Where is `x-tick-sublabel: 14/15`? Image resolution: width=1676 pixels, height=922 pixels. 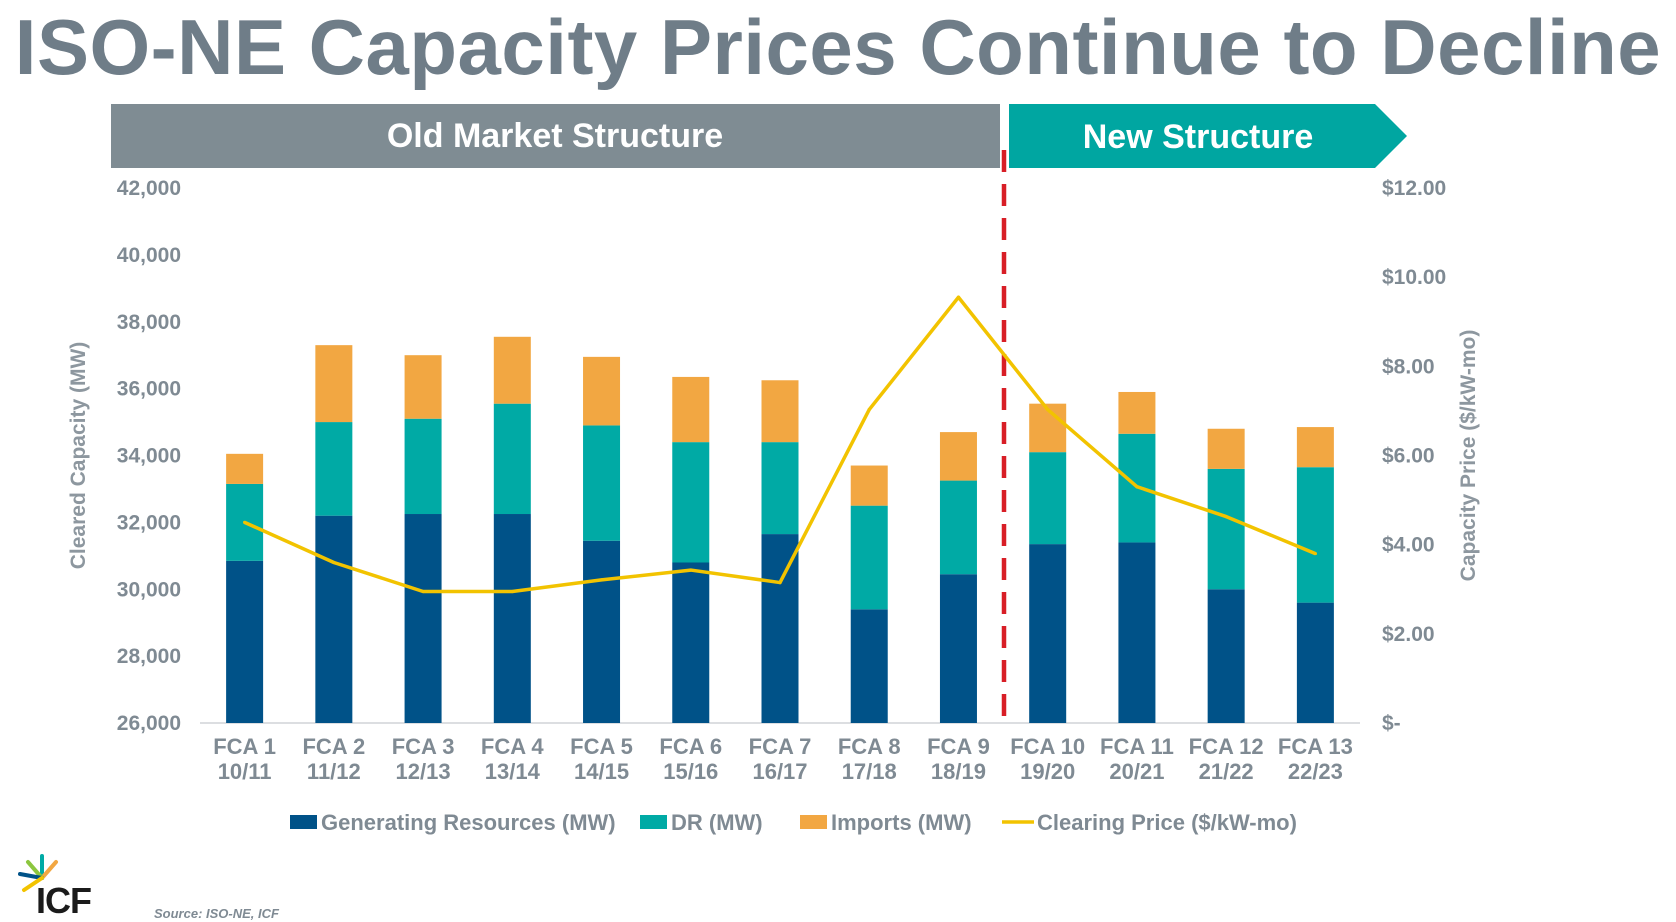
x-tick-sublabel: 14/15 is located at coordinates (601, 771).